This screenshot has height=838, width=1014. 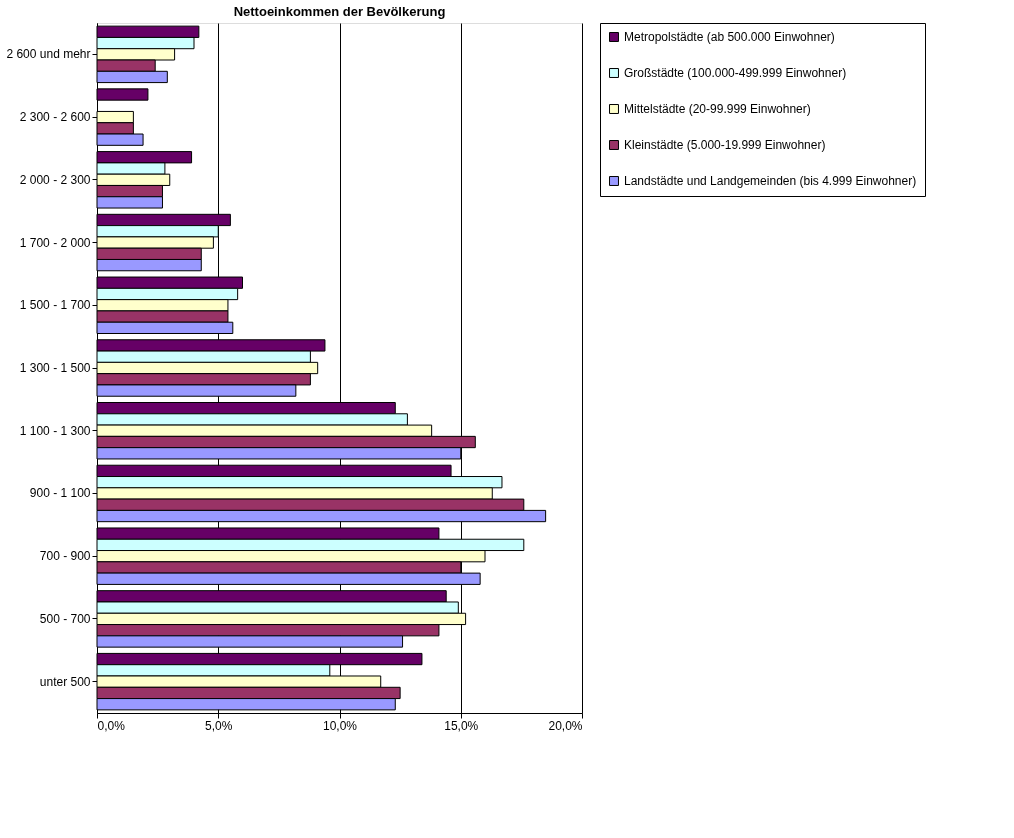 What do you see at coordinates (55, 117) in the screenshot?
I see `y-tick-label: 2 300 - 2 600` at bounding box center [55, 117].